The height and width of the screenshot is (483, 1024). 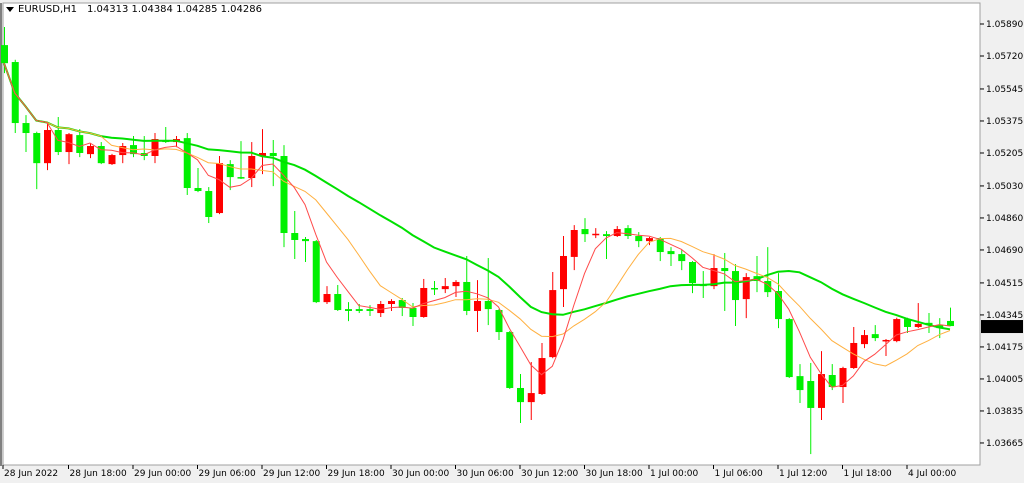 What do you see at coordinates (1004, 57) in the screenshot?
I see `y-tick-label: 1.05720` at bounding box center [1004, 57].